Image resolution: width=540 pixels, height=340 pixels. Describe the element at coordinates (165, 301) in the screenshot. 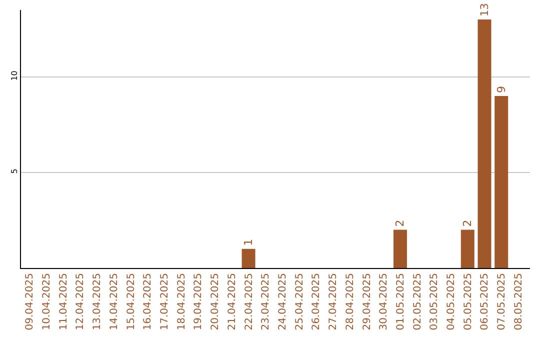

I see `x-tick-label: 17.04.2025` at that location.